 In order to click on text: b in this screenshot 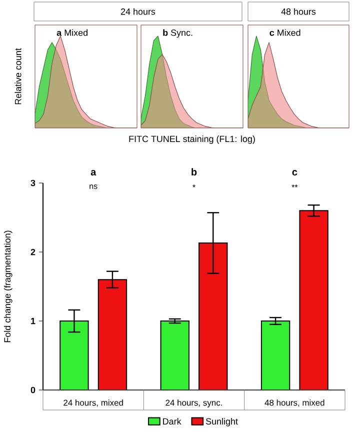, I will do `click(194, 172)`.